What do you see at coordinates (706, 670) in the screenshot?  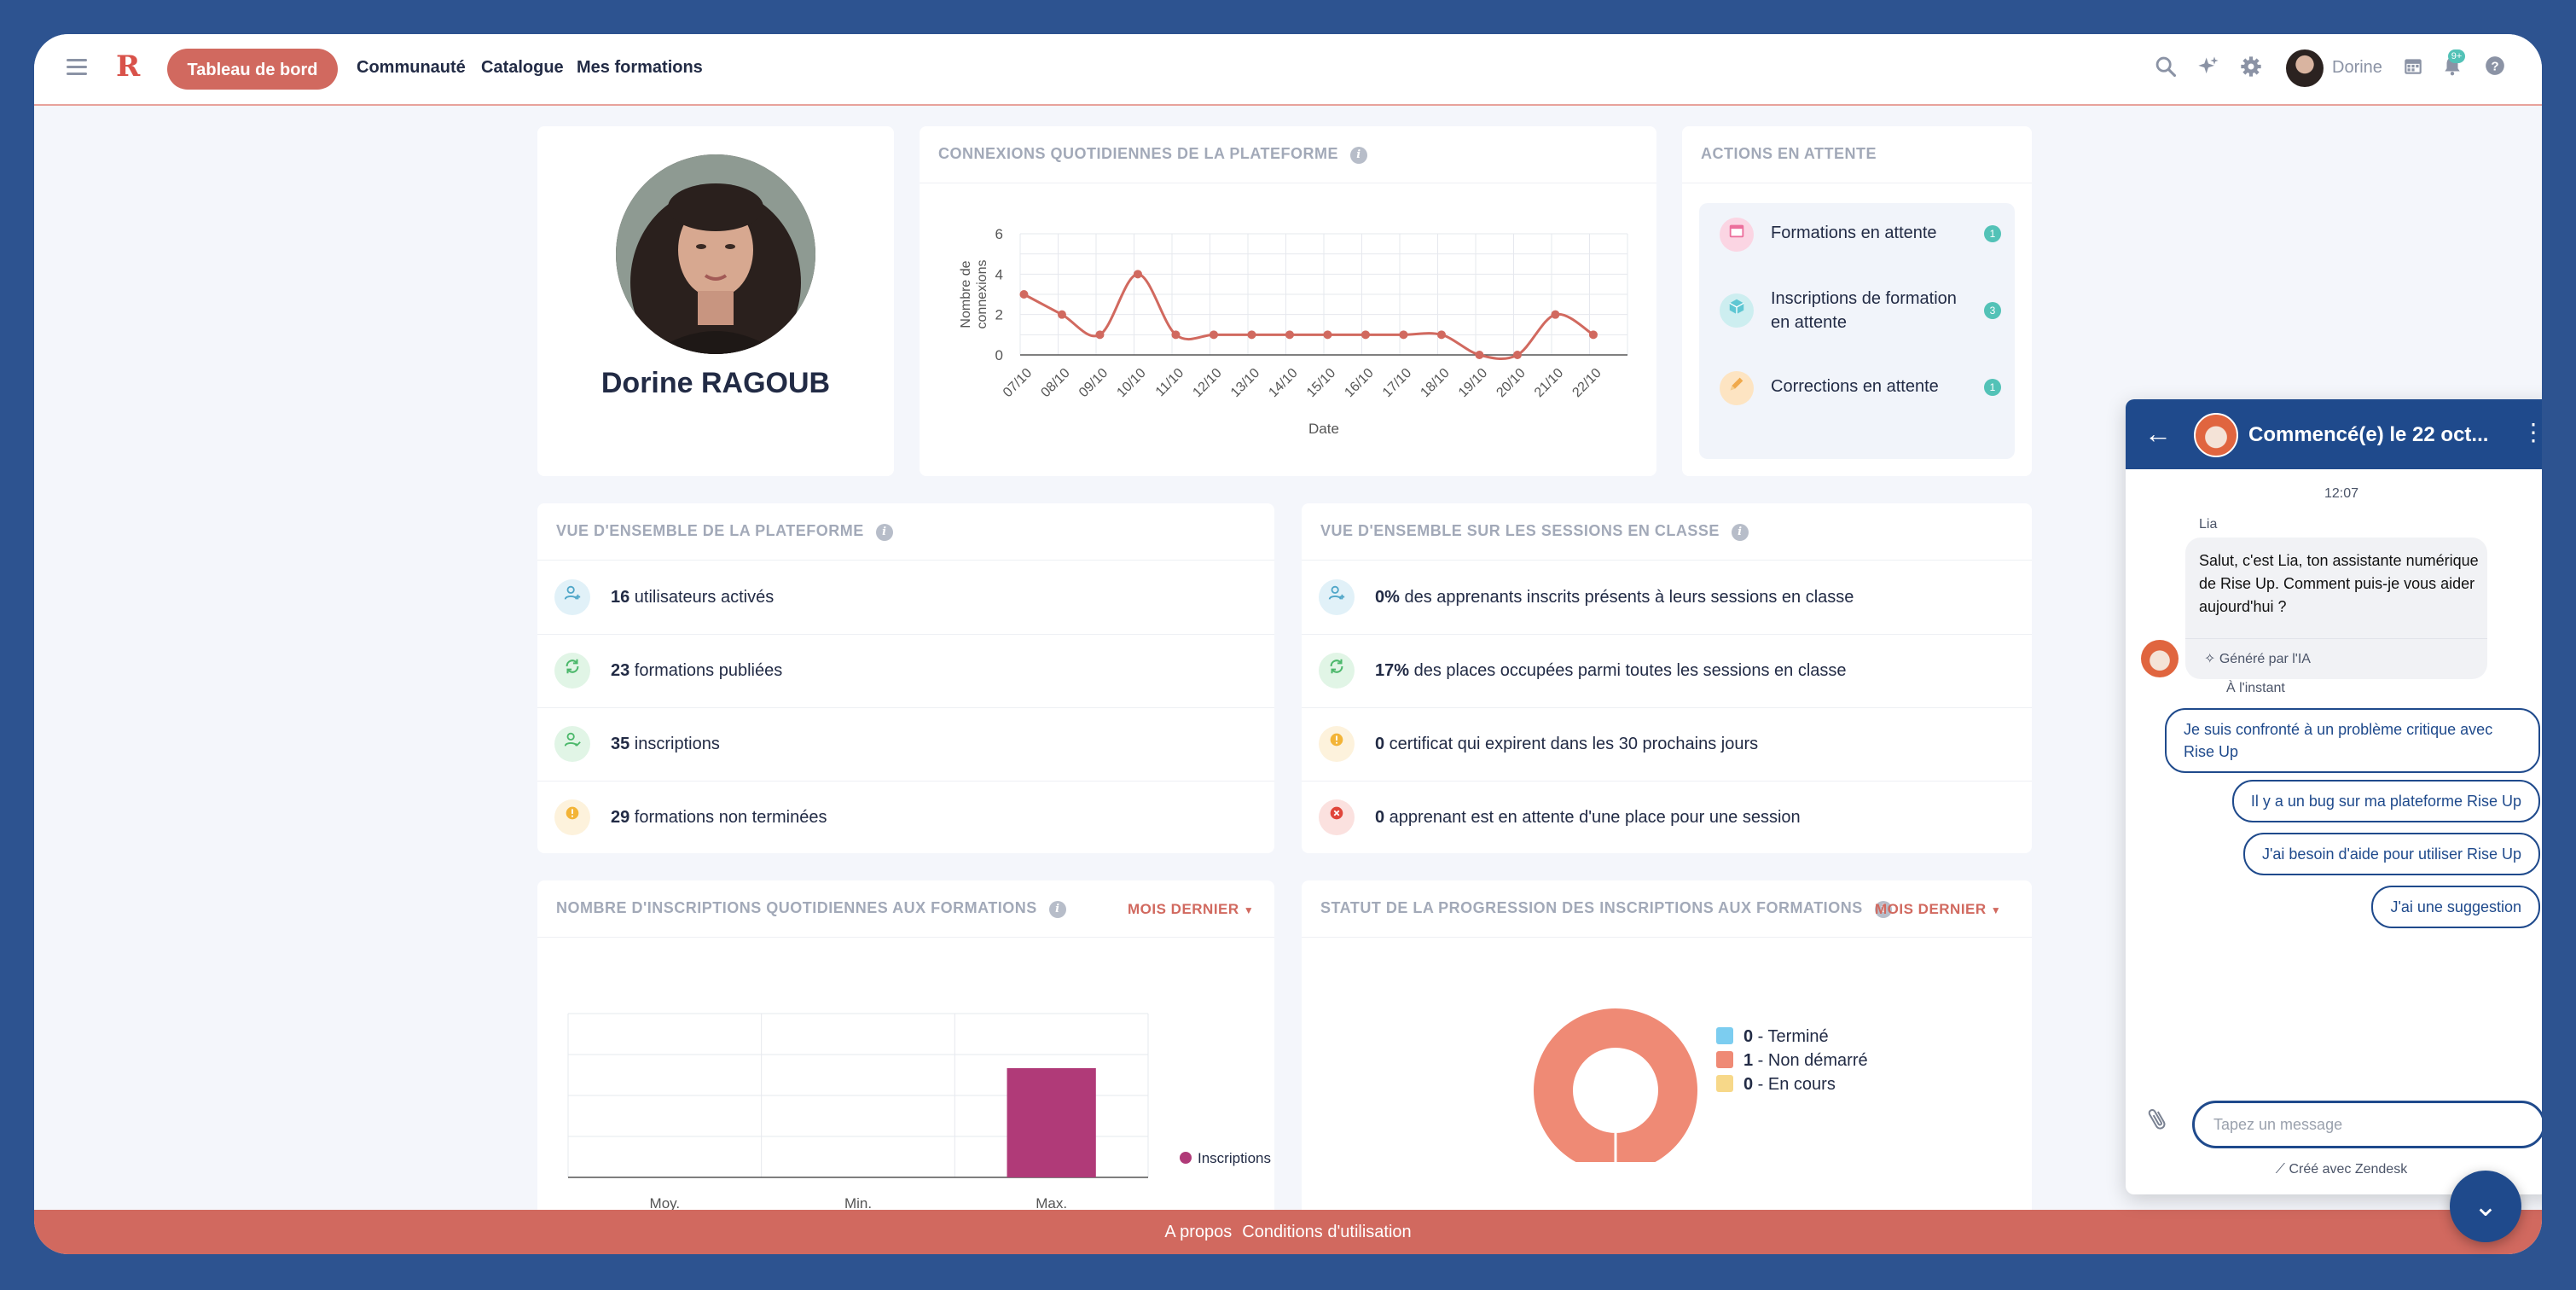 I see `stat-label: formations publiées` at bounding box center [706, 670].